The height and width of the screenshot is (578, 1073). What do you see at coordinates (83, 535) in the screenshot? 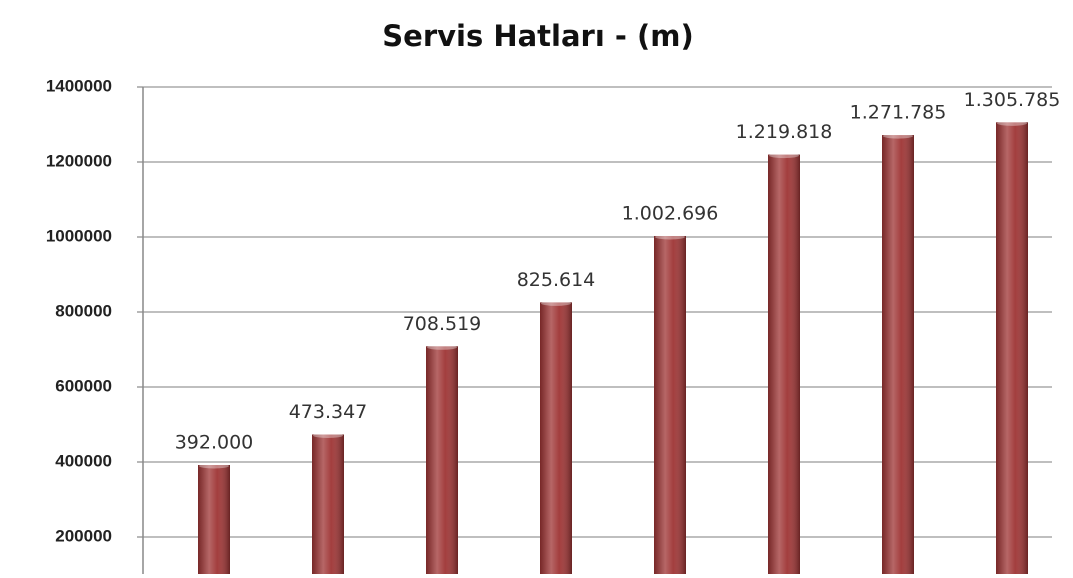
I see `y-tick-label: 200000` at bounding box center [83, 535].